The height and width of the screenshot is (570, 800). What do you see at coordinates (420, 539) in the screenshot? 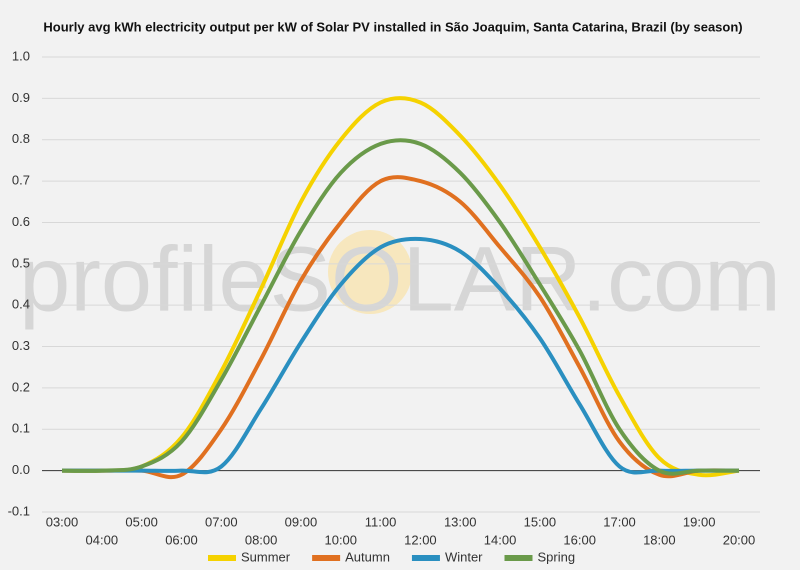
I see `x-tick-label: 12:00` at bounding box center [420, 539].